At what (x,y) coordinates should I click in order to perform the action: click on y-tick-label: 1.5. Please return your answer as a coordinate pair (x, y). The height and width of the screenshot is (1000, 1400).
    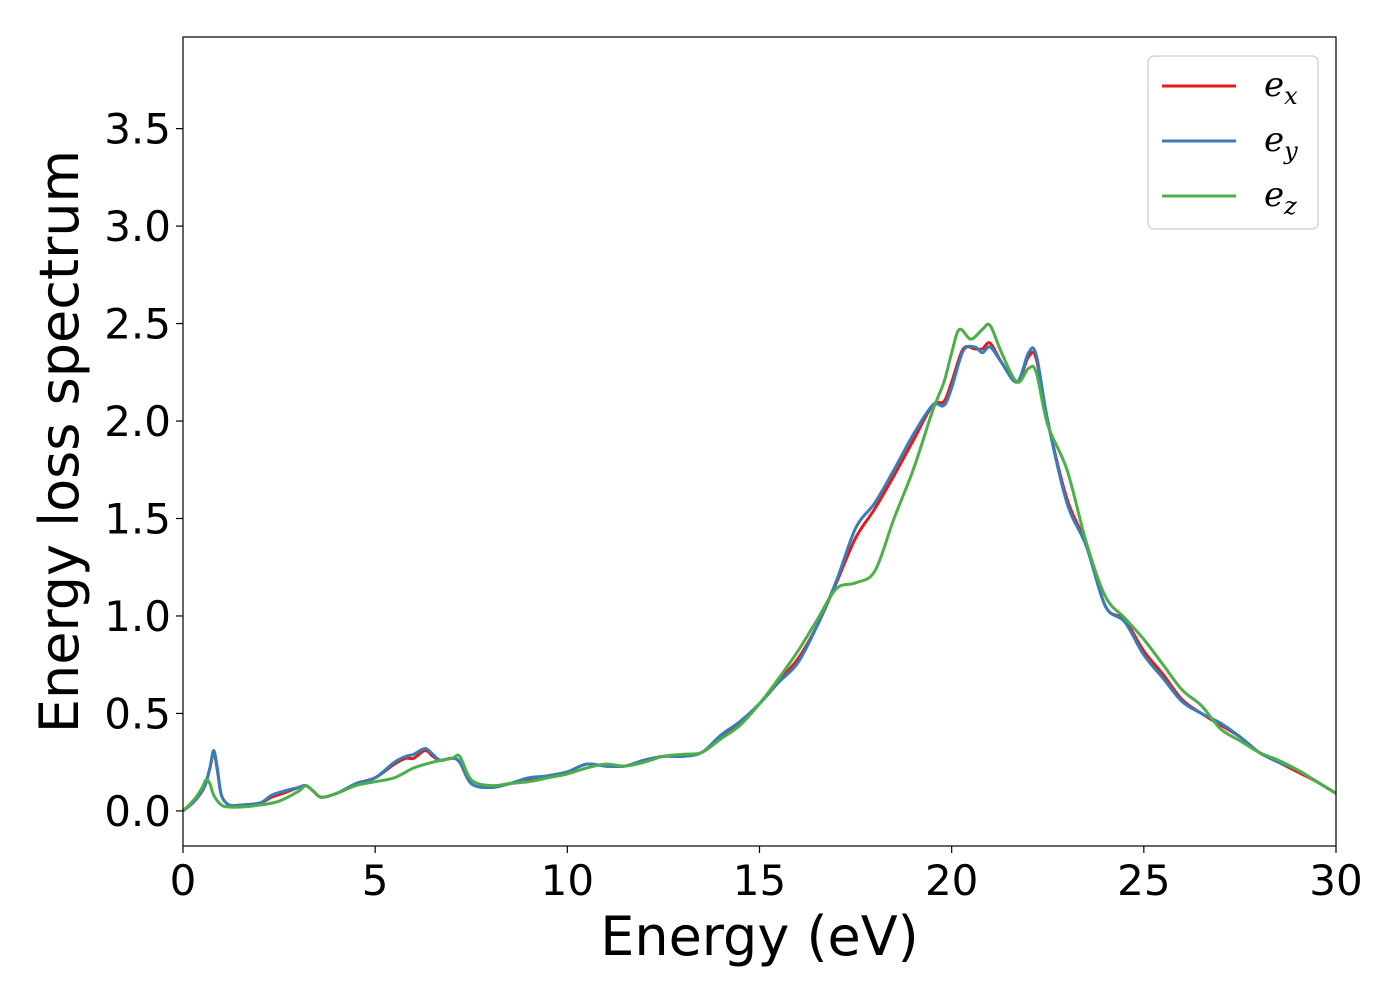
    Looking at the image, I should click on (137, 519).